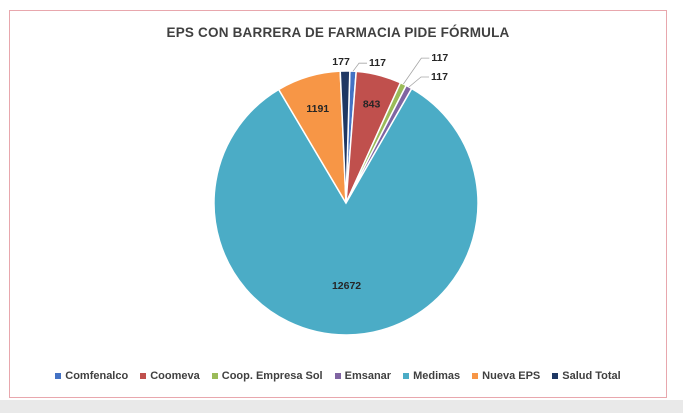 Image resolution: width=683 pixels, height=413 pixels. Describe the element at coordinates (97, 376) in the screenshot. I see `legend-label: Comfenalco` at that location.